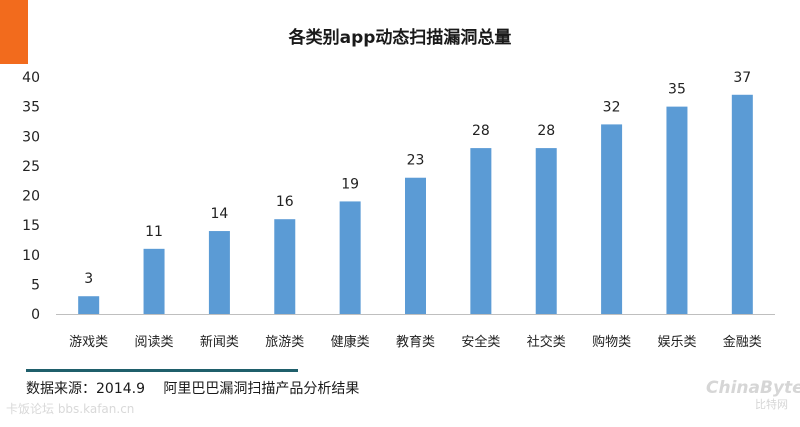 The image size is (800, 427). Describe the element at coordinates (350, 184) in the screenshot. I see `data-label: 19` at that location.